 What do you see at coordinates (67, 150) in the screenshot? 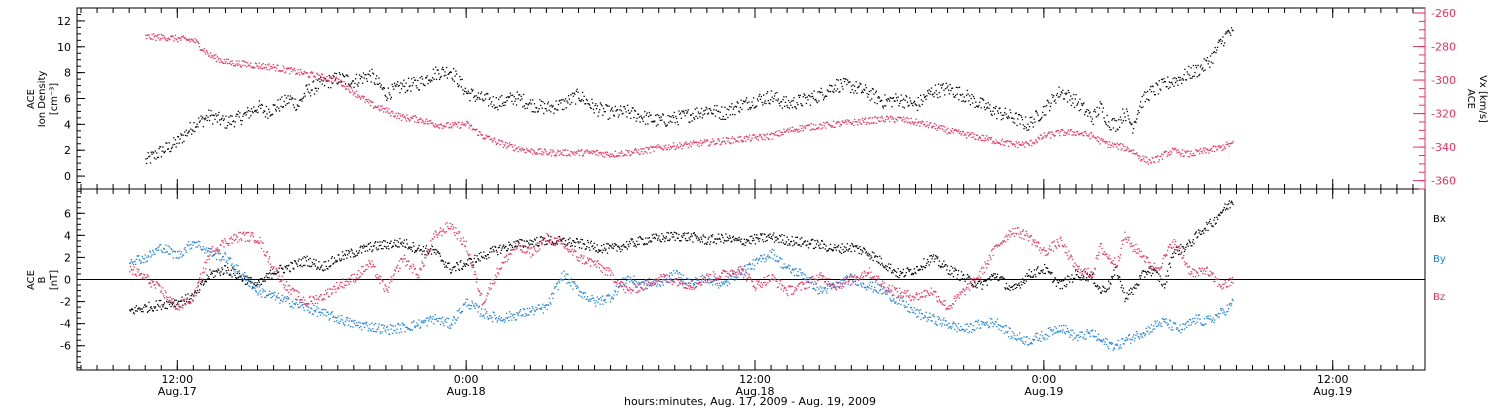
I see `density-y-tick-label: 2` at bounding box center [67, 150].